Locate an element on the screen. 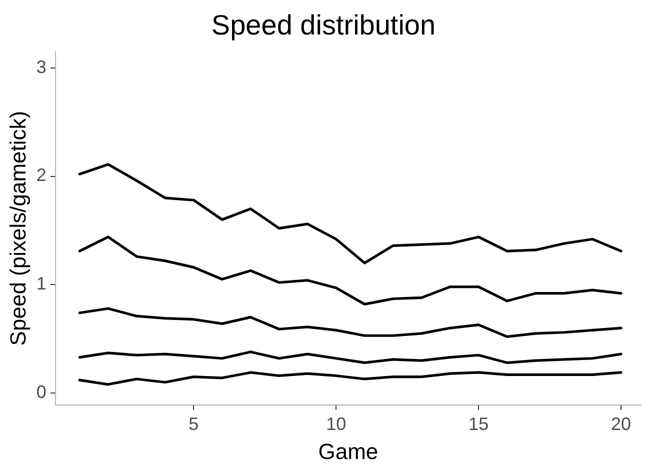 This screenshot has width=651, height=466. x-tick-label: 10 is located at coordinates (336, 424).